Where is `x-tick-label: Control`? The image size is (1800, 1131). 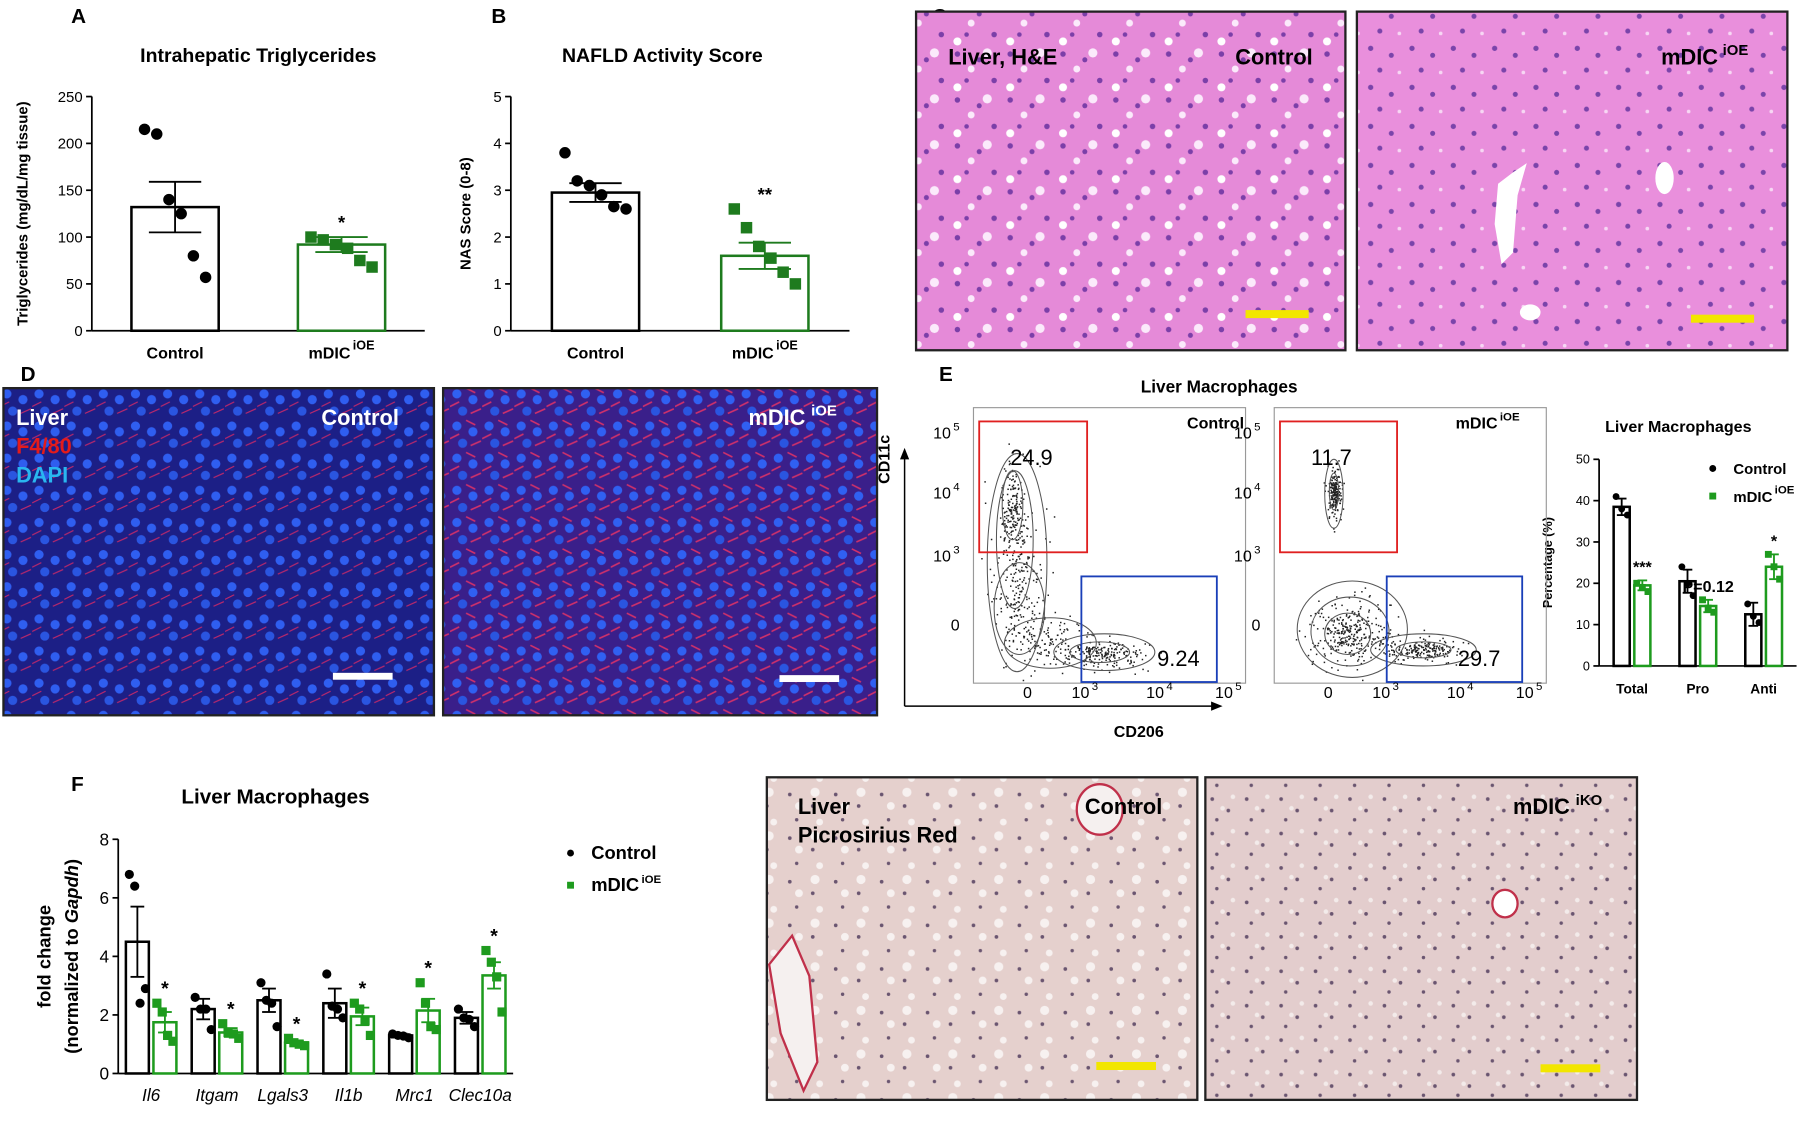 x-tick-label: Control is located at coordinates (595, 353).